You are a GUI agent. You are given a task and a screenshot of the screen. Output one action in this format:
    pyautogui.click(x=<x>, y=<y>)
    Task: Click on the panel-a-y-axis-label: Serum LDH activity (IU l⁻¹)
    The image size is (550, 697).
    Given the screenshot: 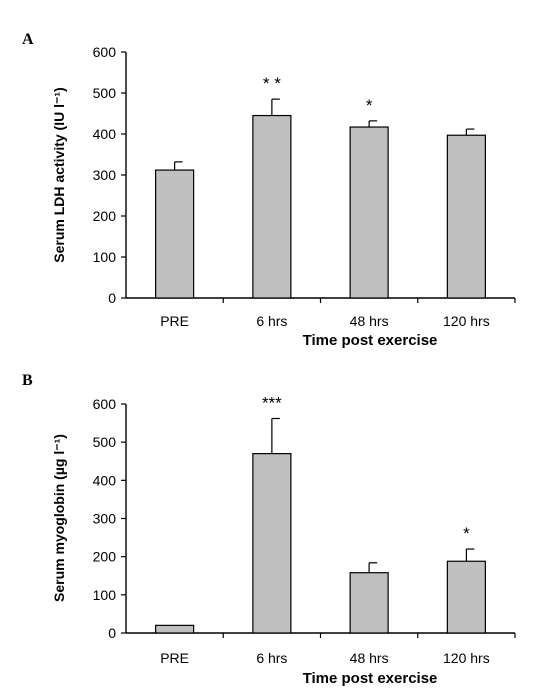 What is the action you would take?
    pyautogui.click(x=59, y=174)
    